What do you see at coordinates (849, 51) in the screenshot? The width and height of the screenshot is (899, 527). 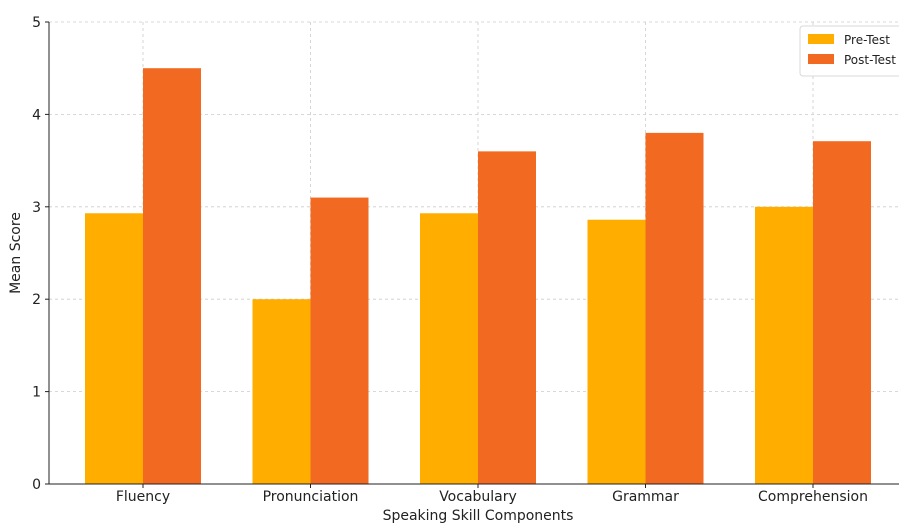 I see `legend: Pre-Test Post-Test` at bounding box center [849, 51].